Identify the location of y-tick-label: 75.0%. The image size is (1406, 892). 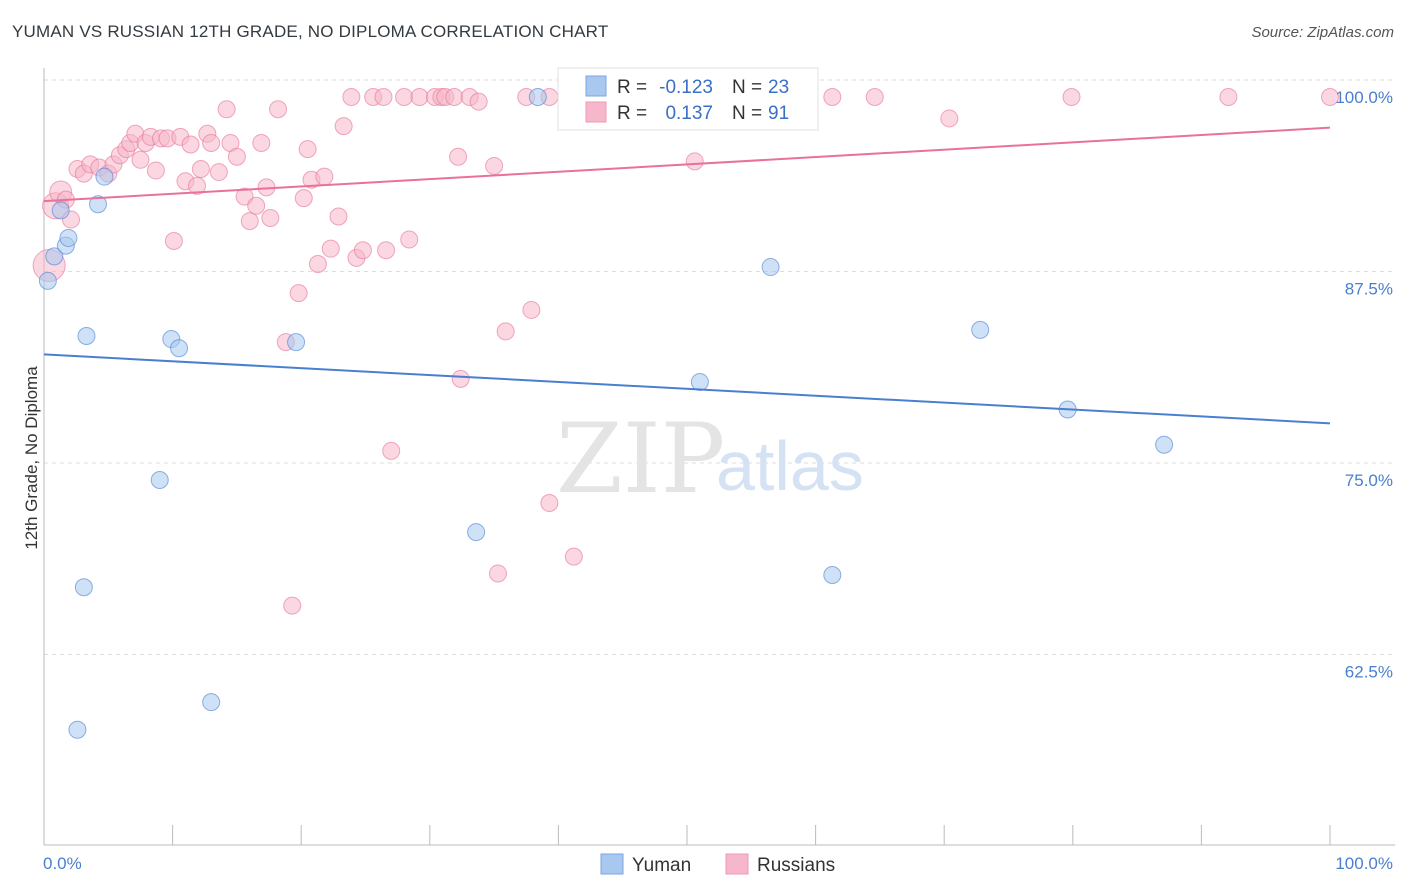
(1369, 480).